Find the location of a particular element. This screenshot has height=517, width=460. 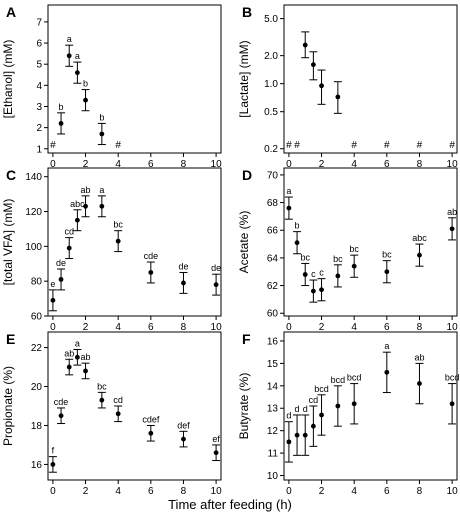

significance-label: cdef is located at coordinates (151, 419).